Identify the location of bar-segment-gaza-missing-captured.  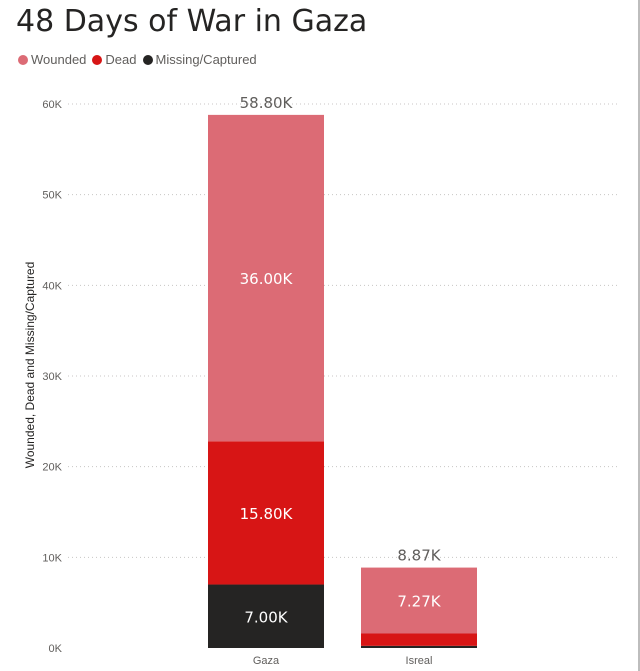
(266, 616).